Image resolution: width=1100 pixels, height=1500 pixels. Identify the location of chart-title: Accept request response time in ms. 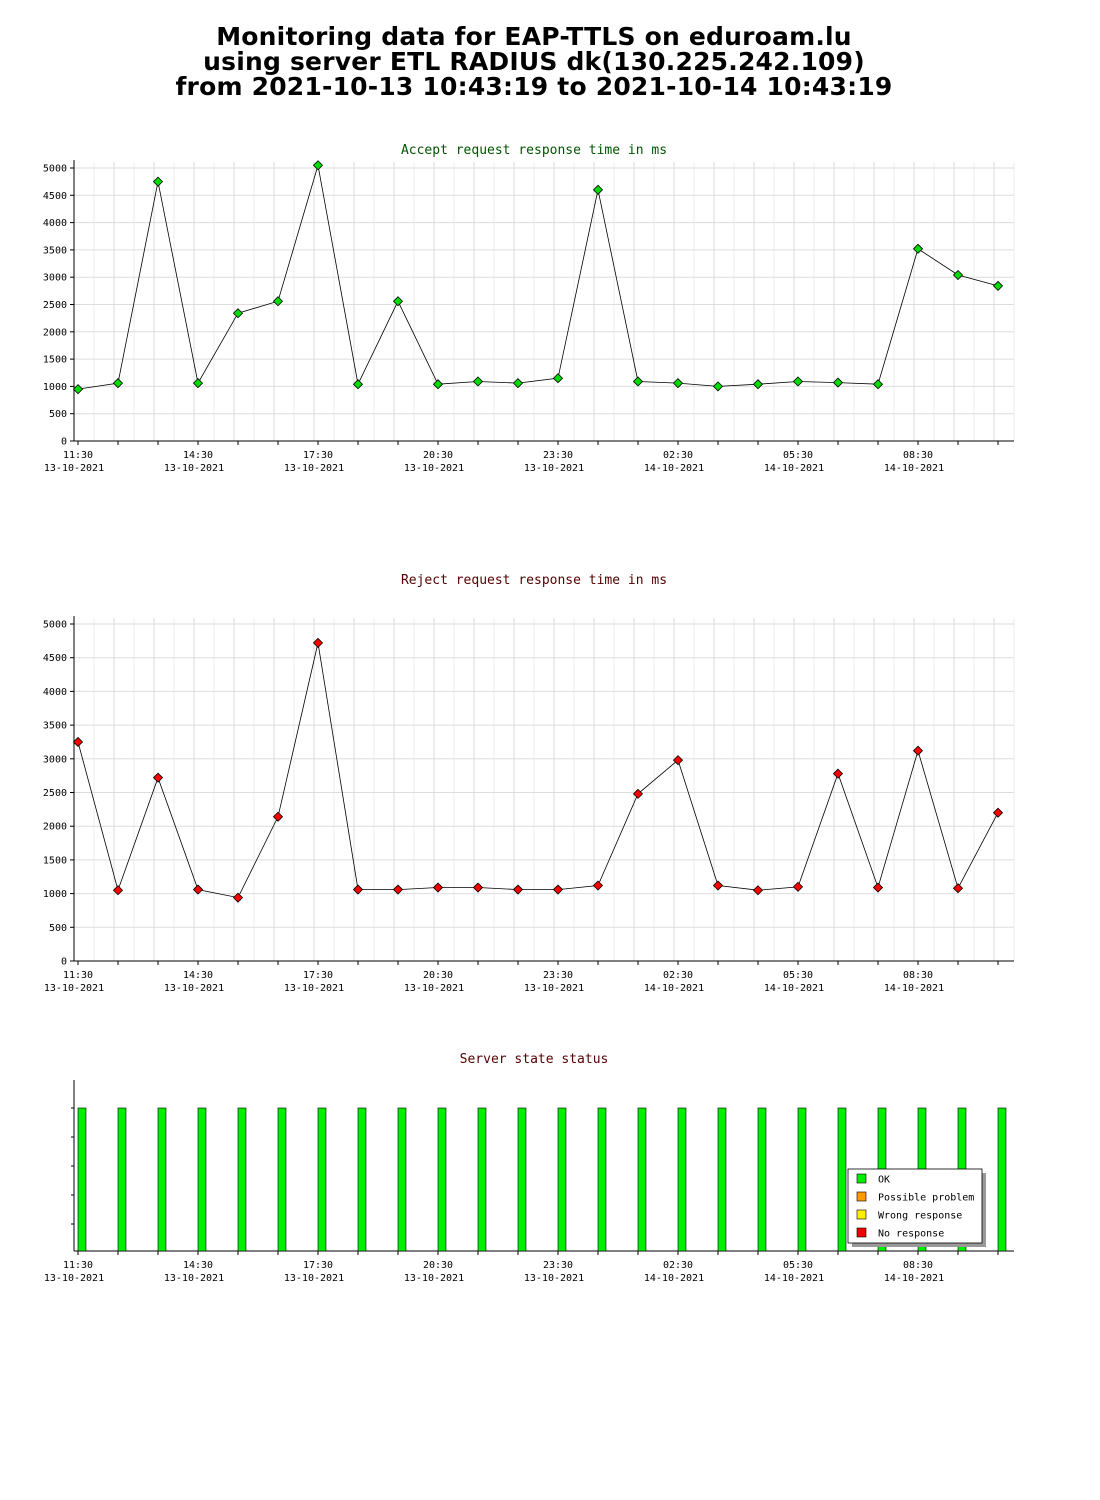
(534, 150).